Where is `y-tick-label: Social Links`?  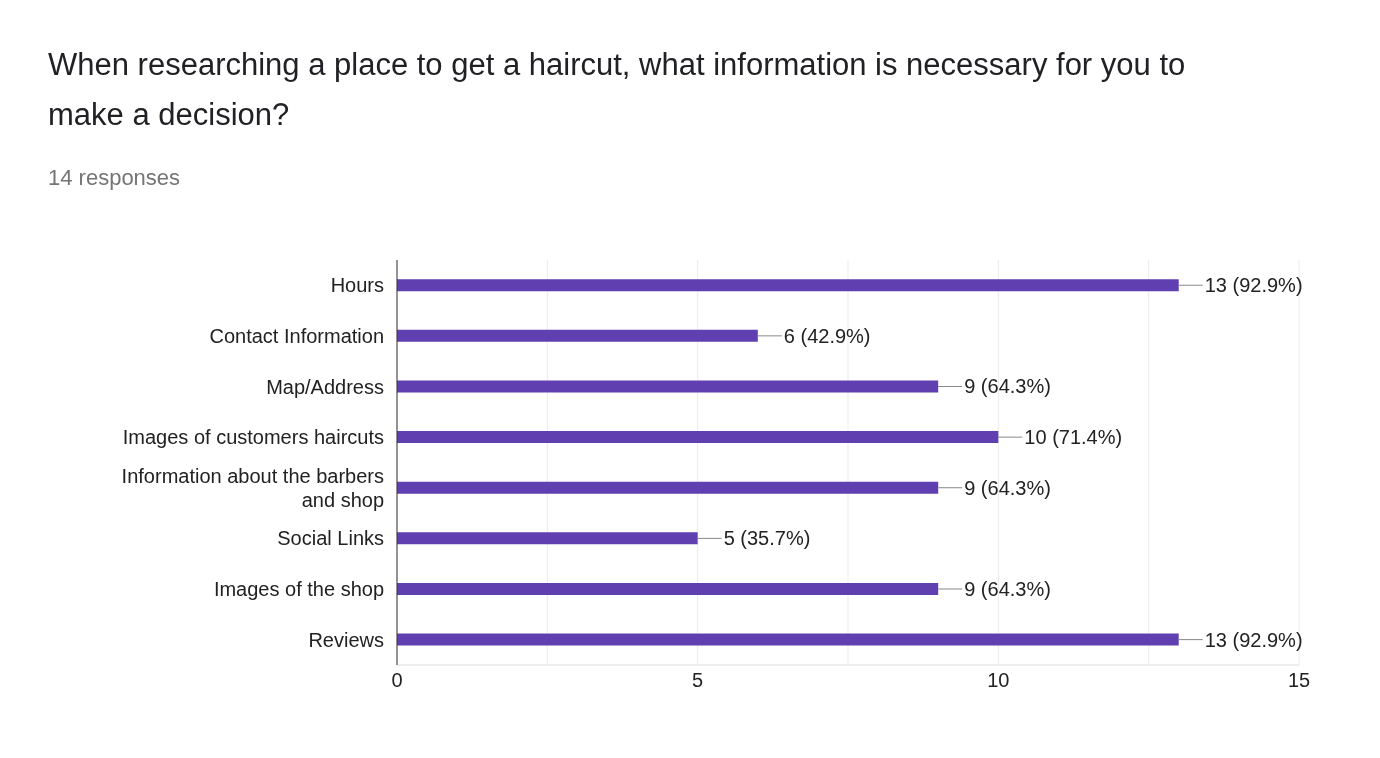
y-tick-label: Social Links is located at coordinates (330, 538).